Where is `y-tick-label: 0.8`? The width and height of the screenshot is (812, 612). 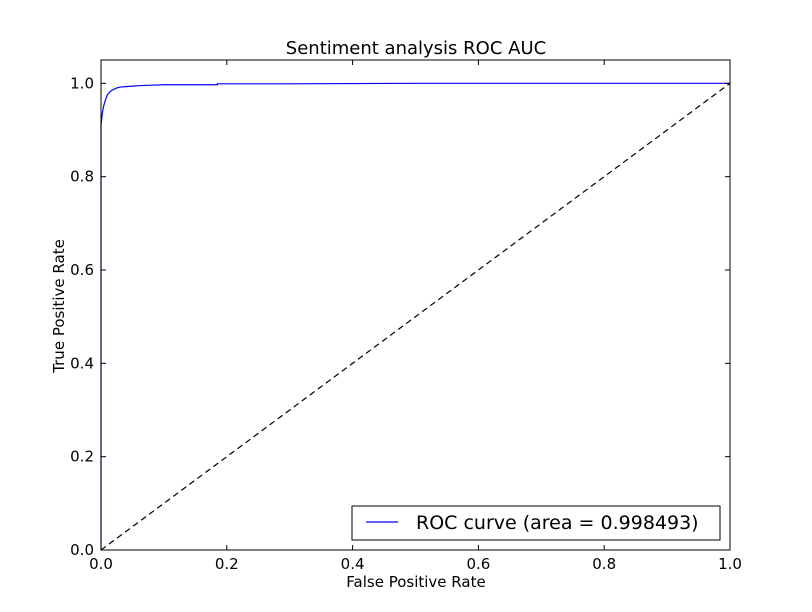 y-tick-label: 0.8 is located at coordinates (82, 177).